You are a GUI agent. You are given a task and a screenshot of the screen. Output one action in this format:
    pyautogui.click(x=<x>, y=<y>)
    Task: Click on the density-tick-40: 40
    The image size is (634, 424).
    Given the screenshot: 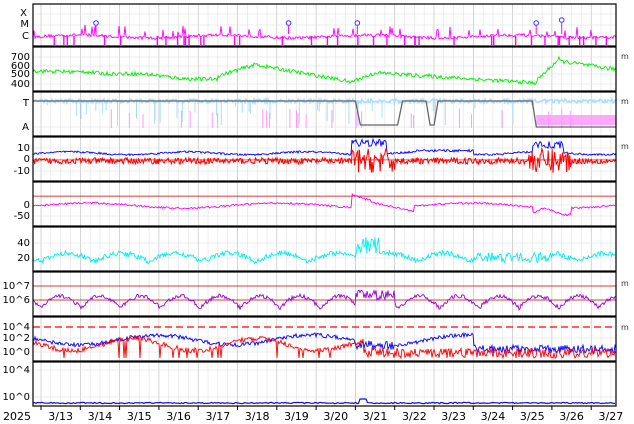 What is the action you would take?
    pyautogui.click(x=23, y=243)
    